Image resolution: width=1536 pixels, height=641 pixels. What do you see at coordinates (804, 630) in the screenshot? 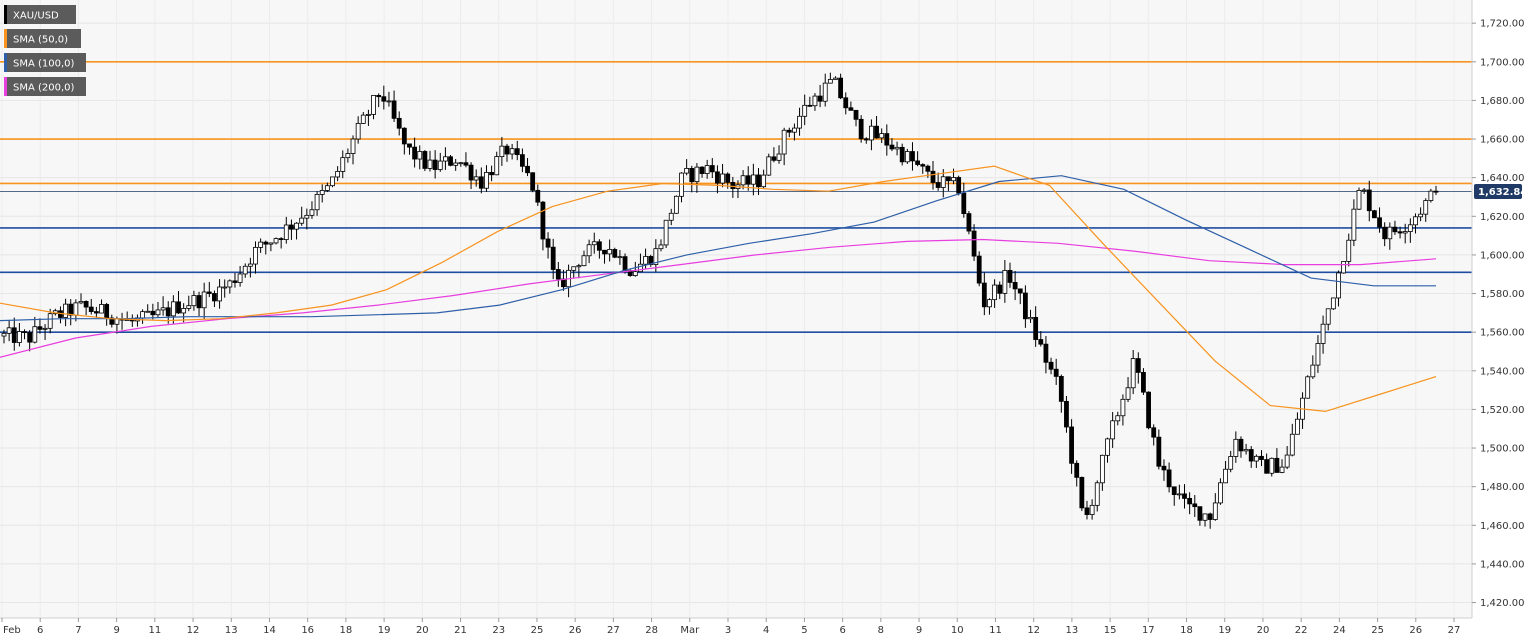
I see `x-tick-label: 5` at bounding box center [804, 630].